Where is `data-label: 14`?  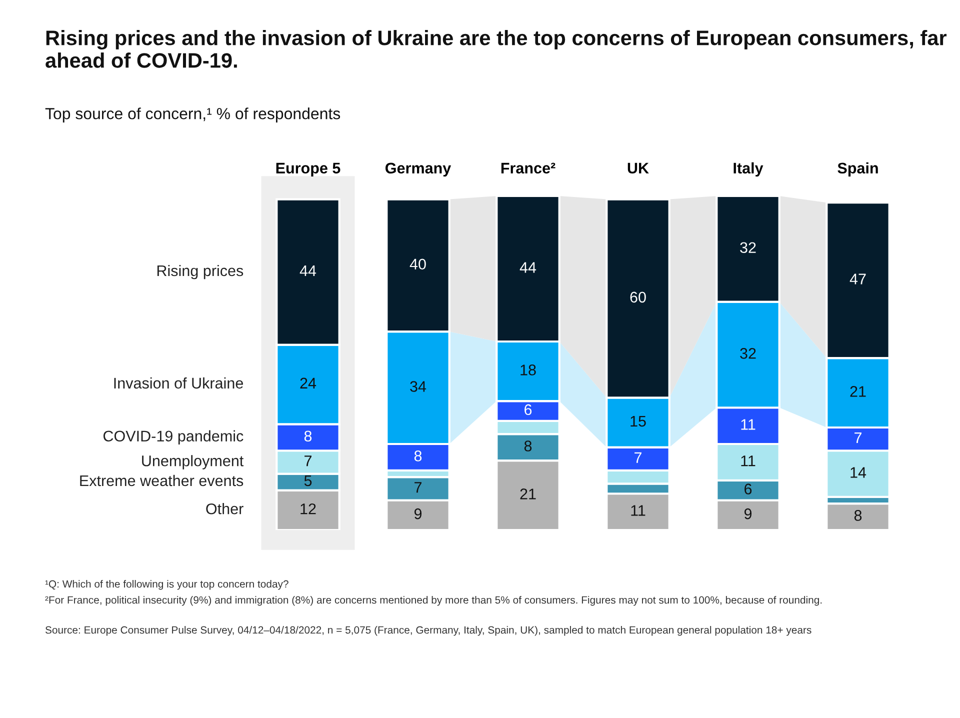
data-label: 14 is located at coordinates (858, 472).